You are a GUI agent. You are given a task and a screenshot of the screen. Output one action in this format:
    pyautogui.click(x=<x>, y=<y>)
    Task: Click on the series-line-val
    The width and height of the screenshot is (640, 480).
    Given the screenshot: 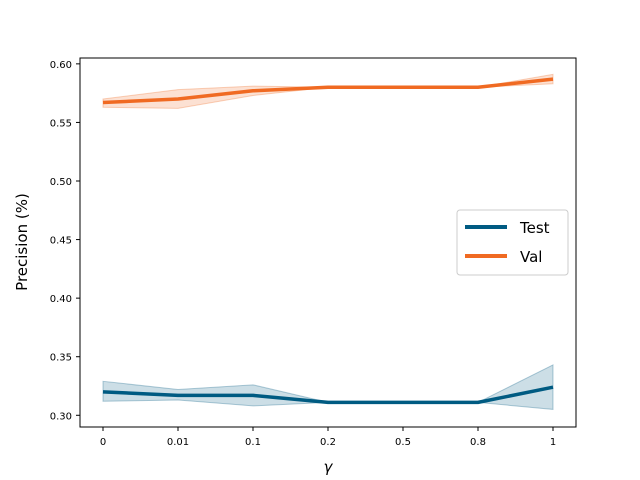 What is the action you would take?
    pyautogui.click(x=328, y=91)
    